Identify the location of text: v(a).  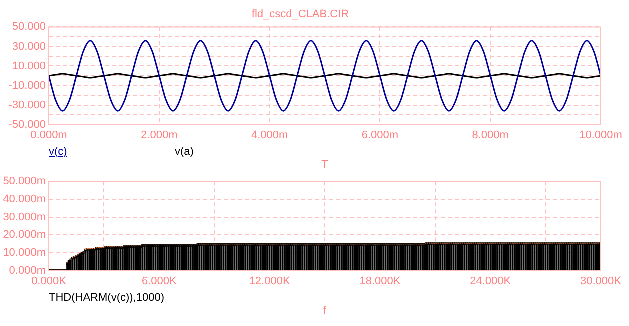
(184, 152).